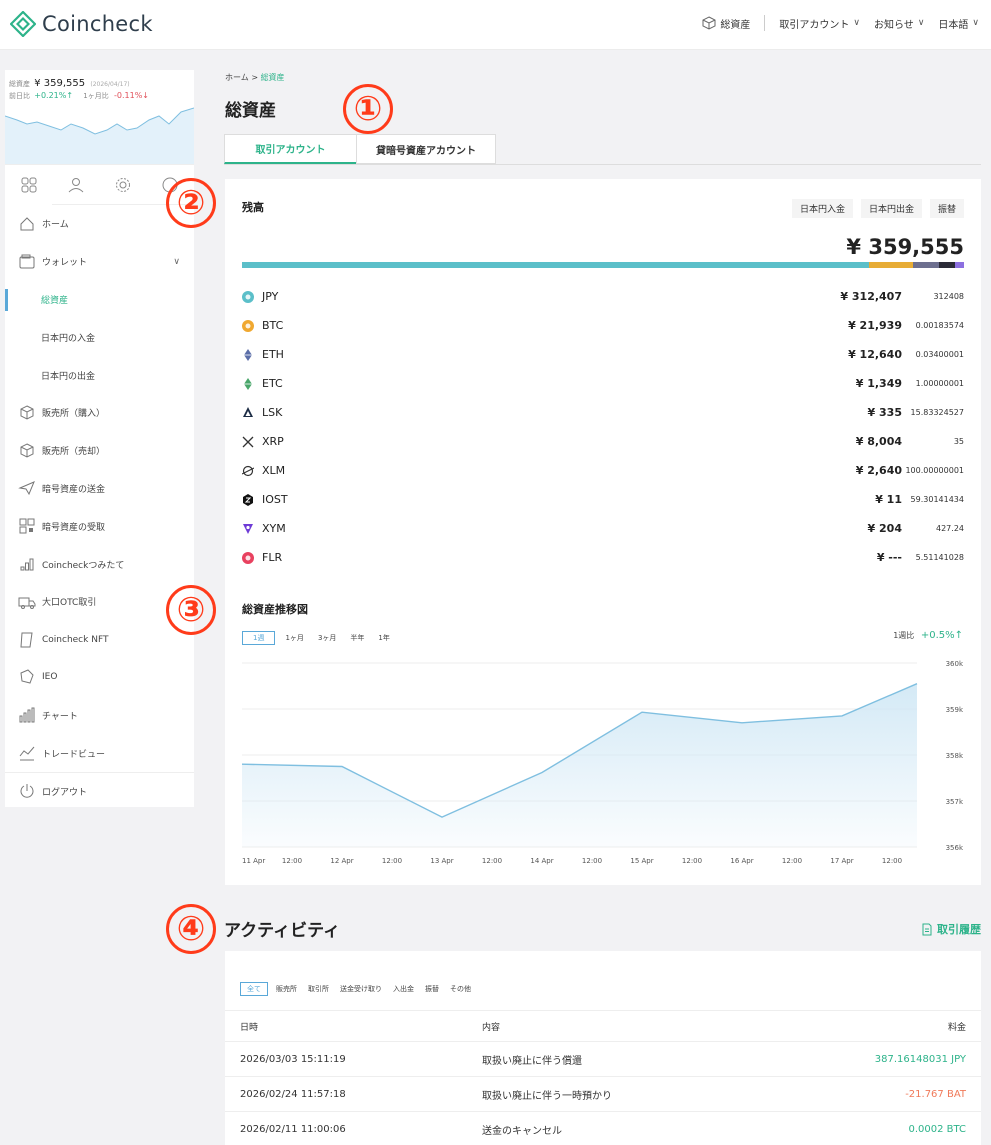 The height and width of the screenshot is (1145, 991). I want to click on user-icon, so click(76, 185).